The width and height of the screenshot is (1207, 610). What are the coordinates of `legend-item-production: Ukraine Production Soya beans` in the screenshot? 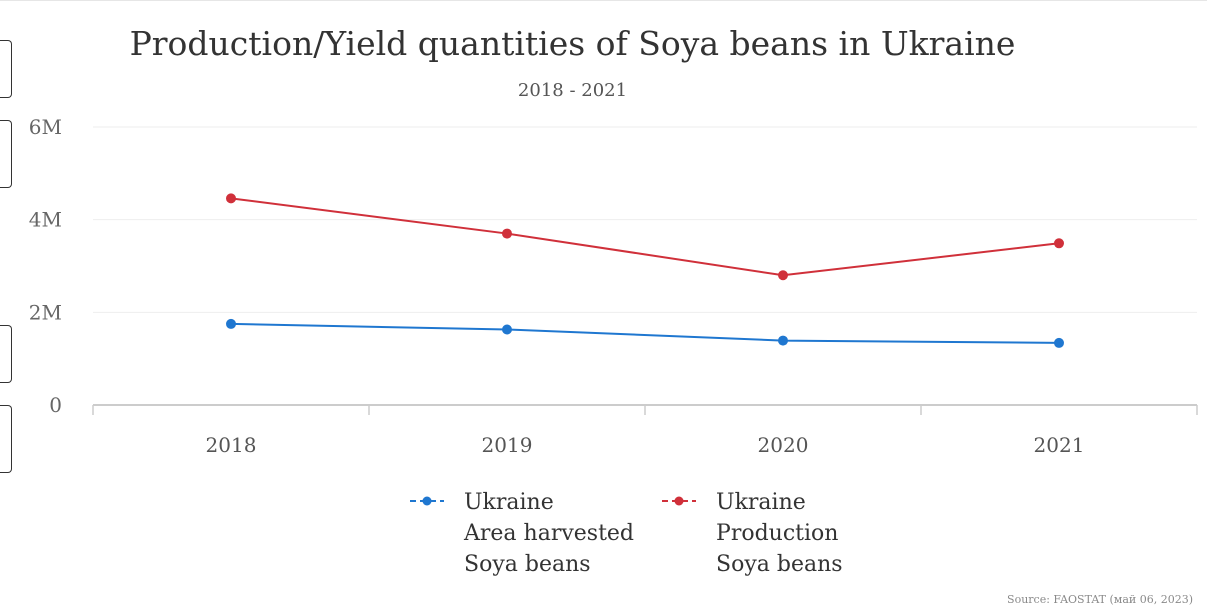 It's located at (752, 535).